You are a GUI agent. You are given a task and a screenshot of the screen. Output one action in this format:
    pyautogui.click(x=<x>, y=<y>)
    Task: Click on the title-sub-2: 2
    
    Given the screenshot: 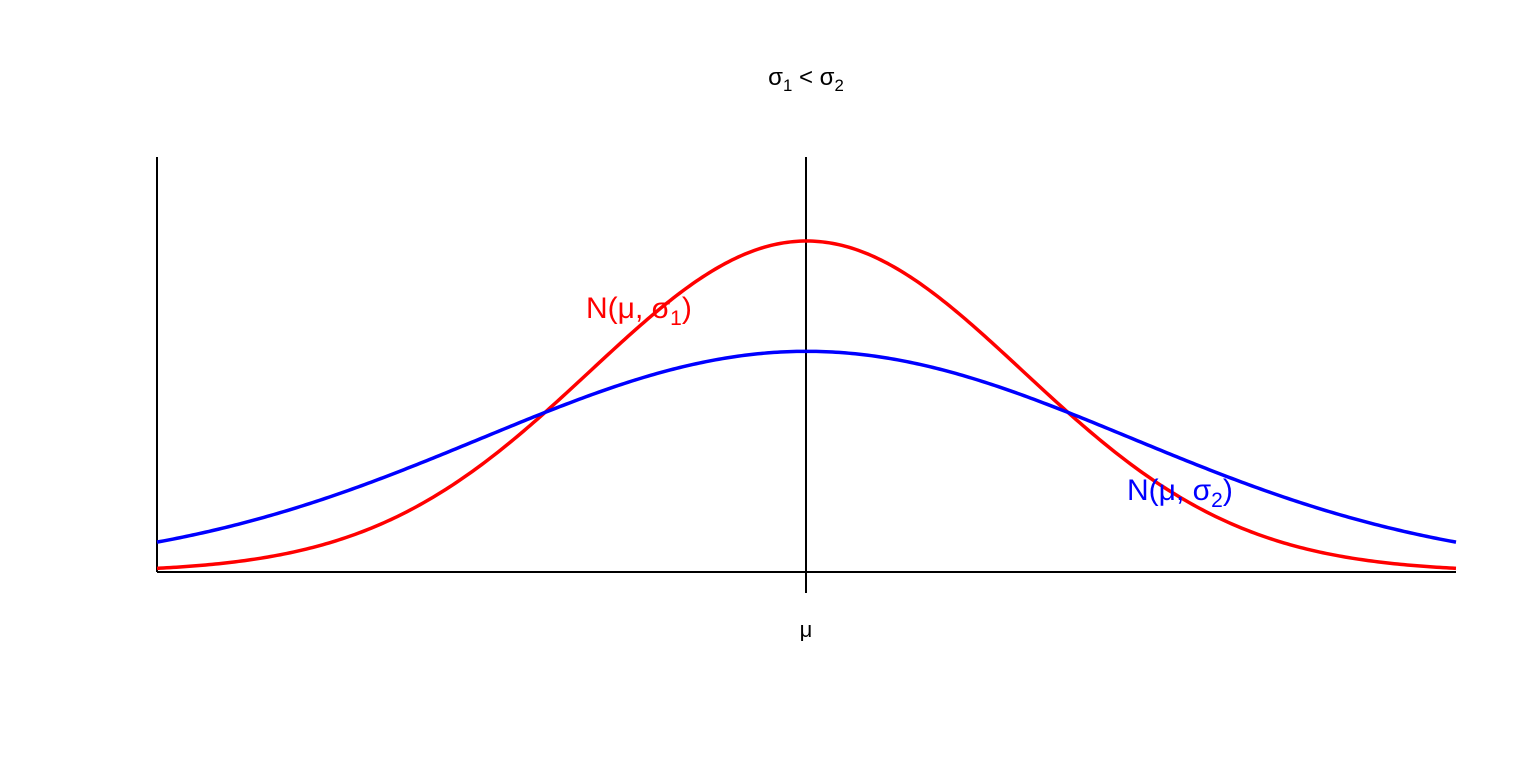 What is the action you would take?
    pyautogui.click(x=838, y=85)
    